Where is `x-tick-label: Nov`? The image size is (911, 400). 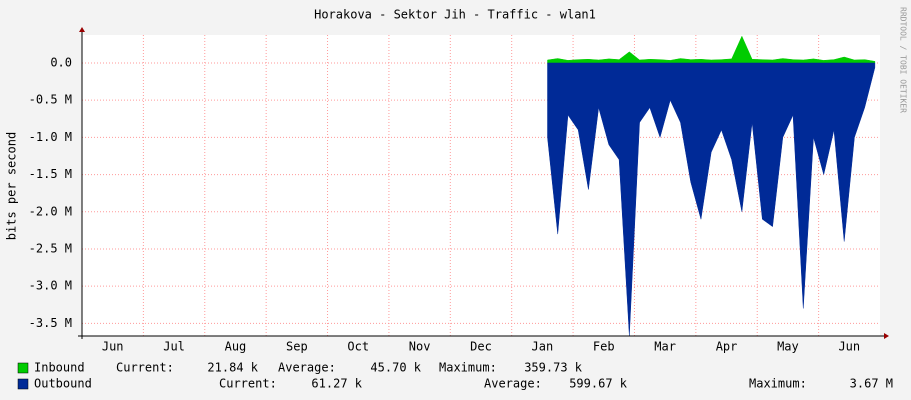 x-tick-label: Nov is located at coordinates (420, 347).